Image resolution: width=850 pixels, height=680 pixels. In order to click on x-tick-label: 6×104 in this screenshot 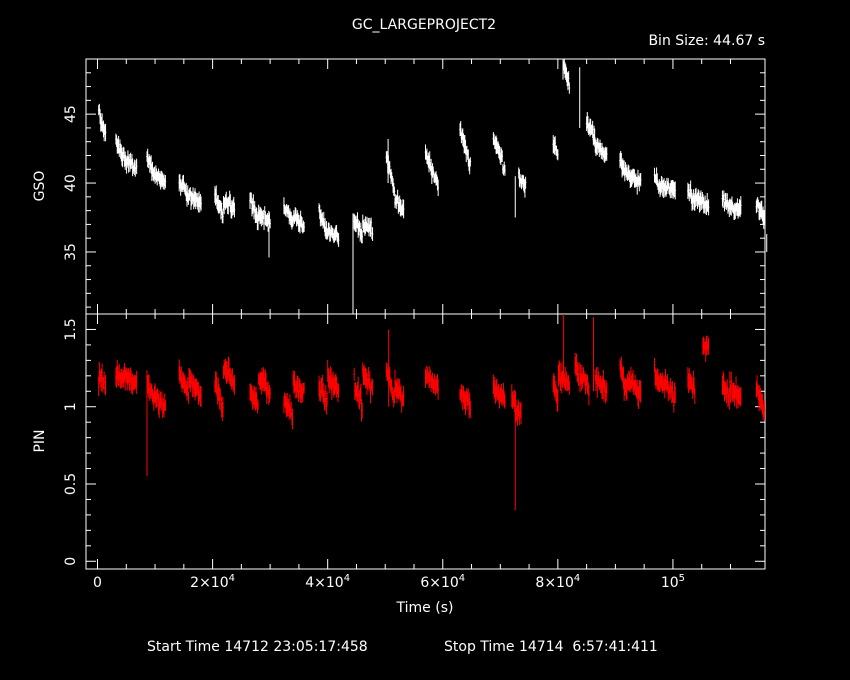, I will do `click(442, 582)`.